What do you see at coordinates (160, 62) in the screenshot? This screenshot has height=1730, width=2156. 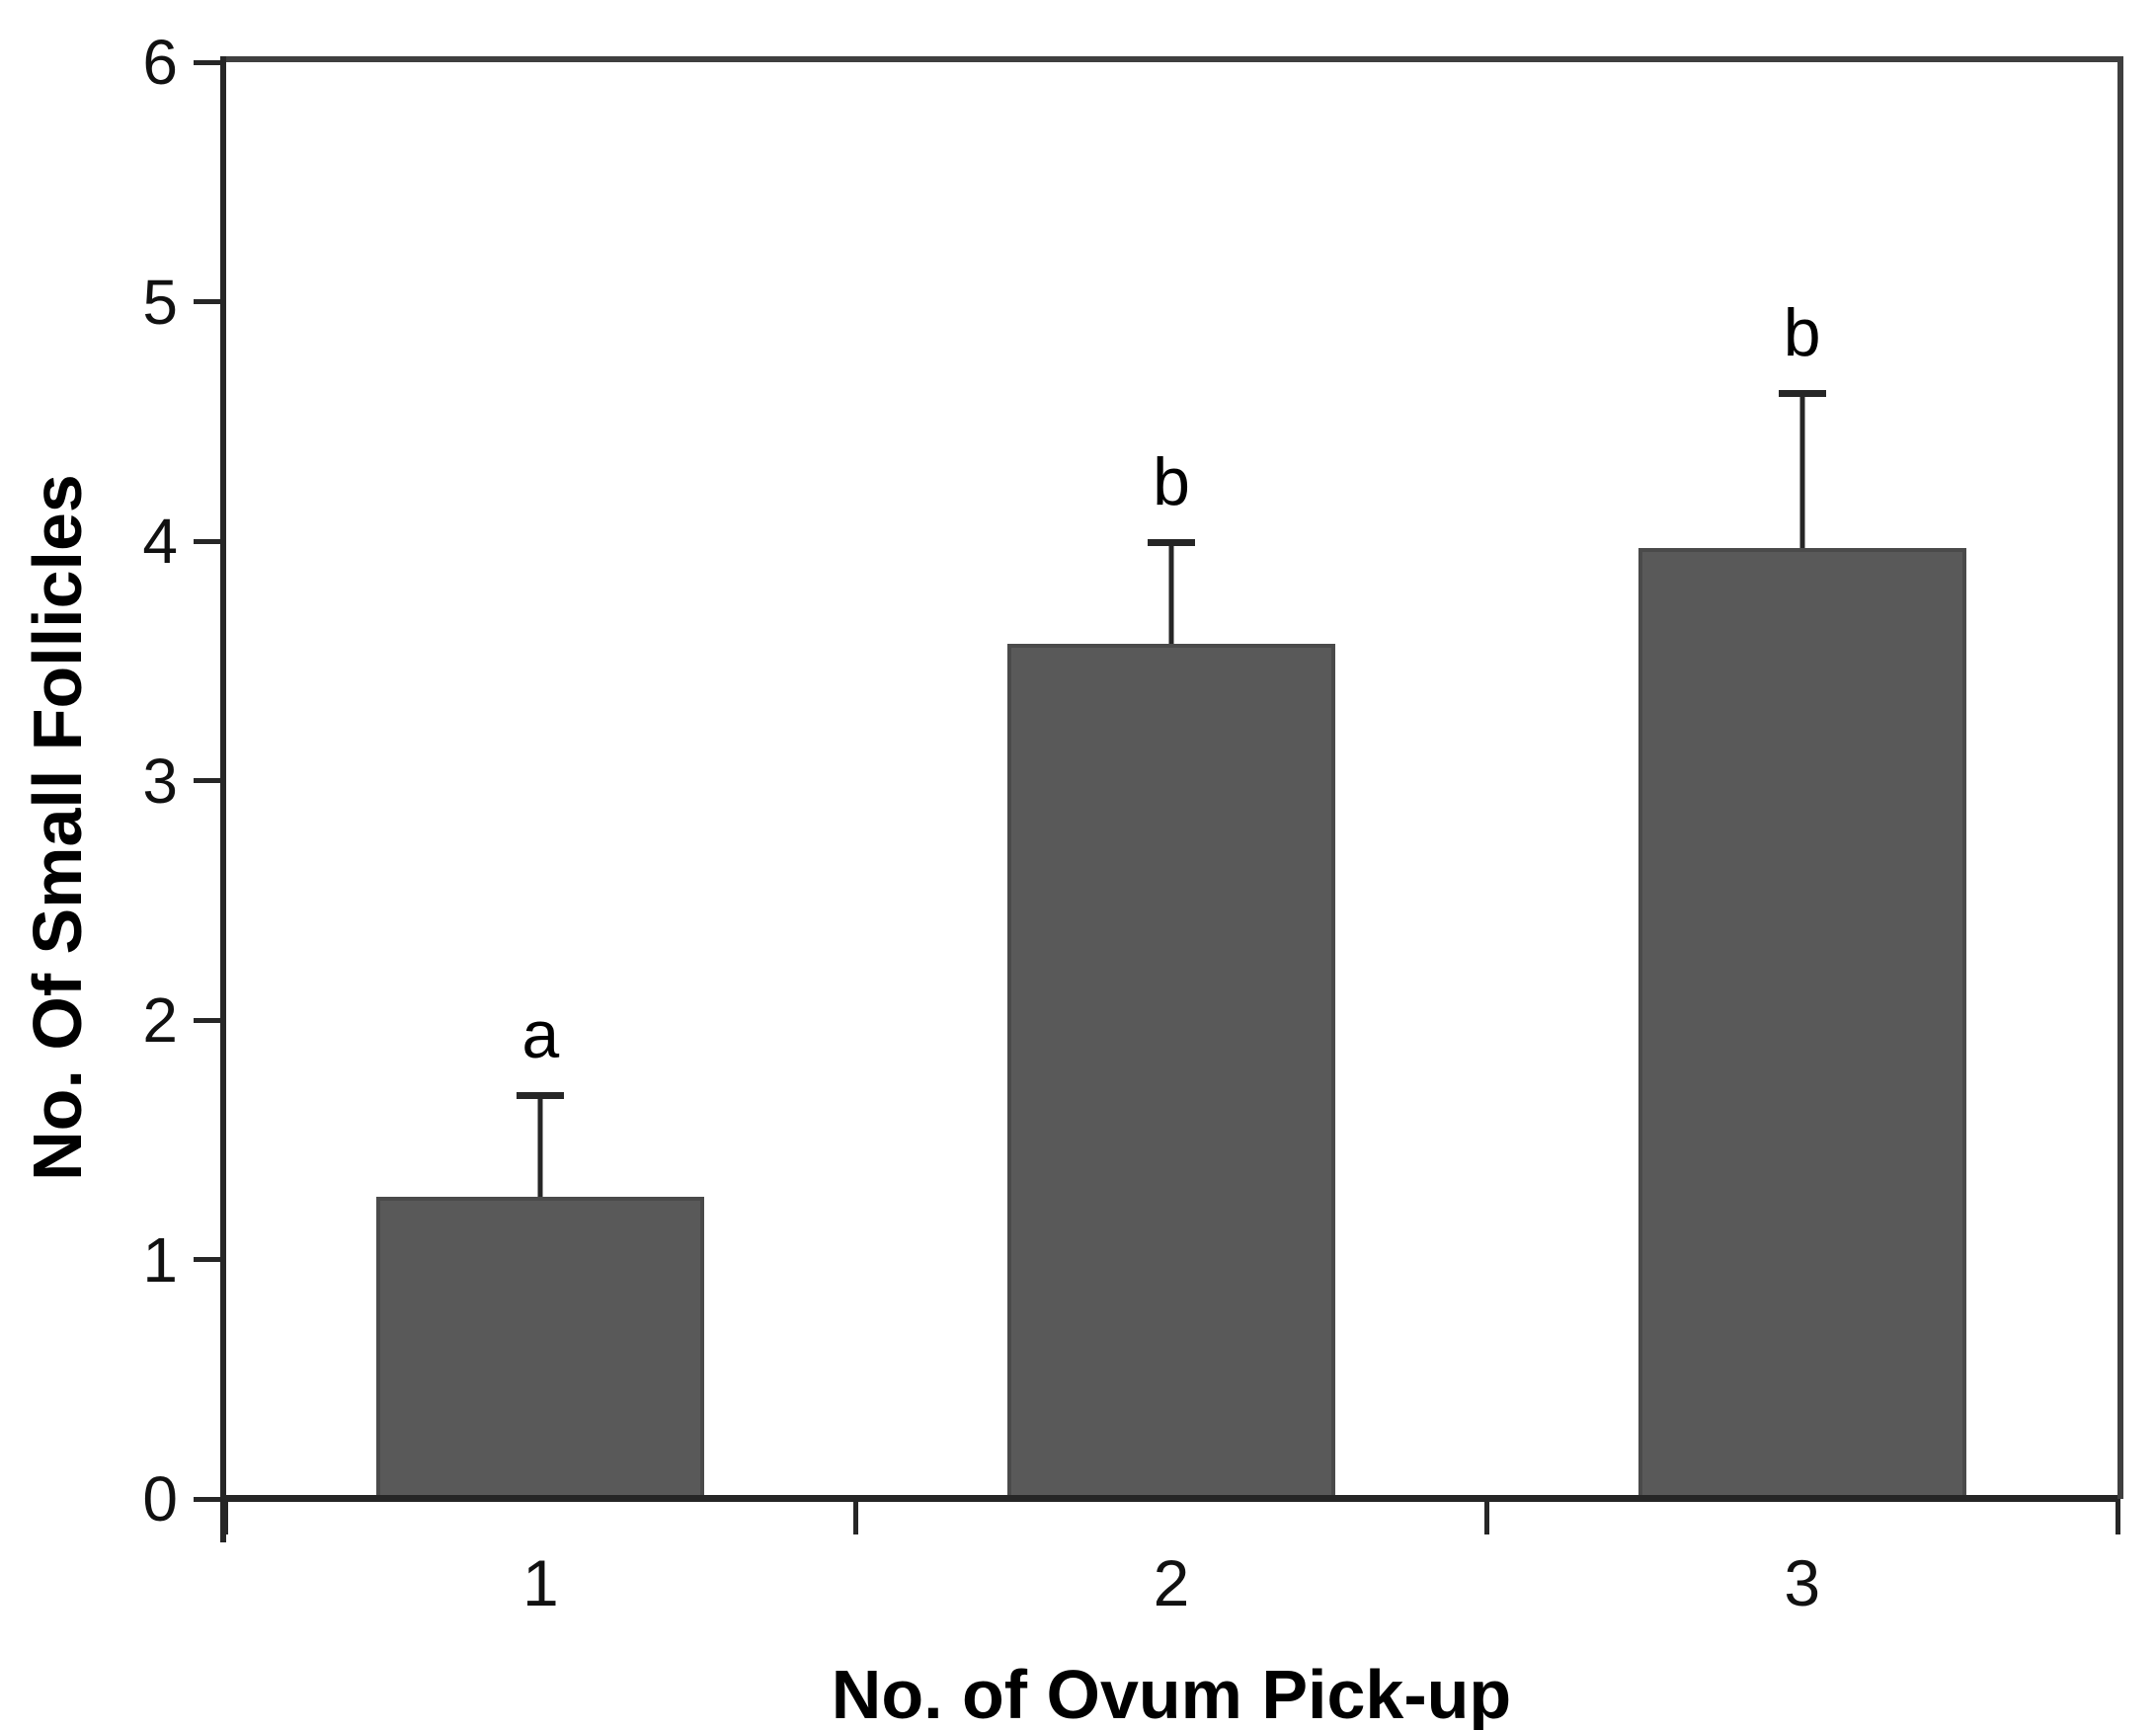 I see `y-tick-label: 6` at bounding box center [160, 62].